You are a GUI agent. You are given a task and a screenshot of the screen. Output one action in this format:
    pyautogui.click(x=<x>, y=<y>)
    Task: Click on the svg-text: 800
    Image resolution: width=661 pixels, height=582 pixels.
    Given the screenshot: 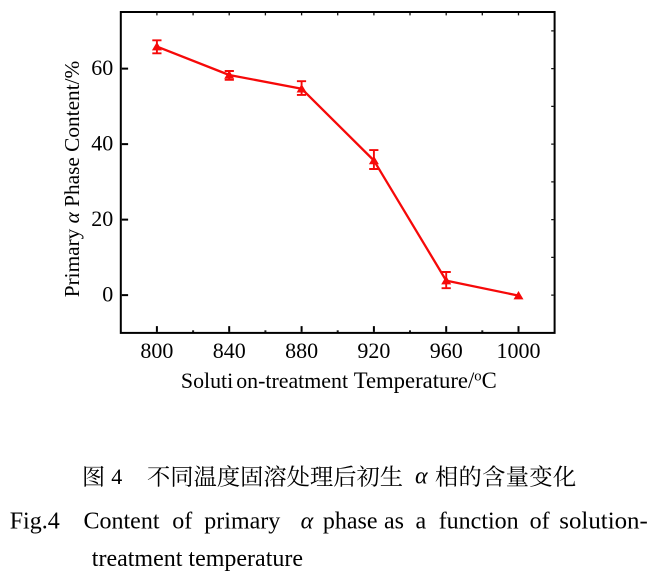 What is the action you would take?
    pyautogui.click(x=156, y=350)
    